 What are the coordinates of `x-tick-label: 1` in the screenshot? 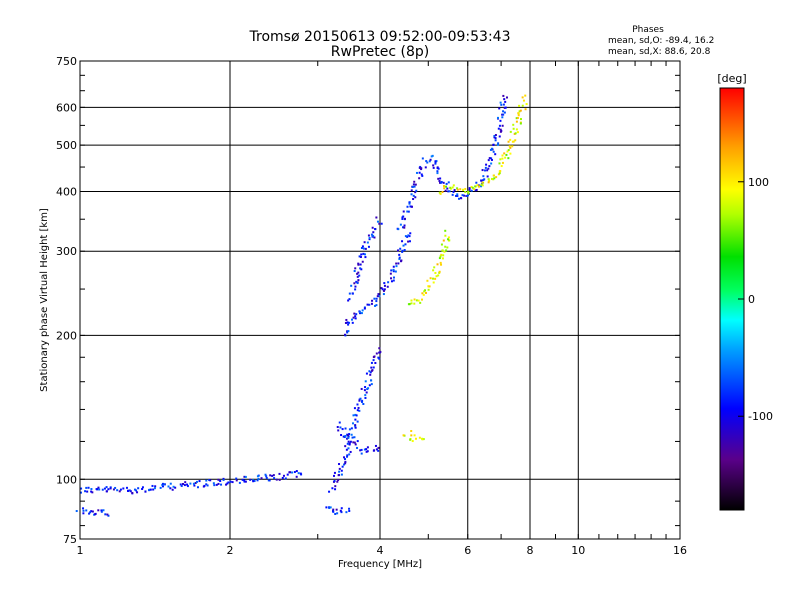 It's located at (80, 550).